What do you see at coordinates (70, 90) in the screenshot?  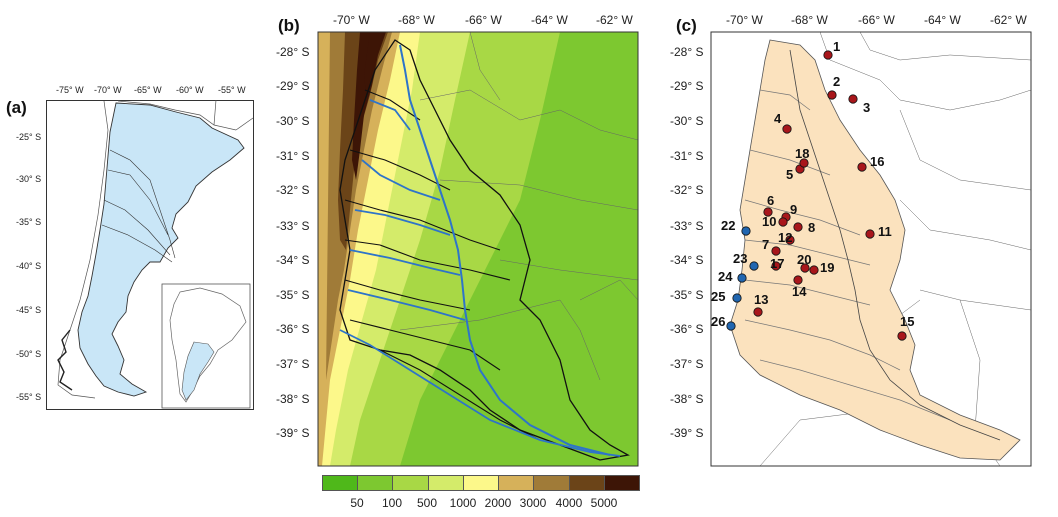 I see `panel-a-lon-tick: -75° W` at bounding box center [70, 90].